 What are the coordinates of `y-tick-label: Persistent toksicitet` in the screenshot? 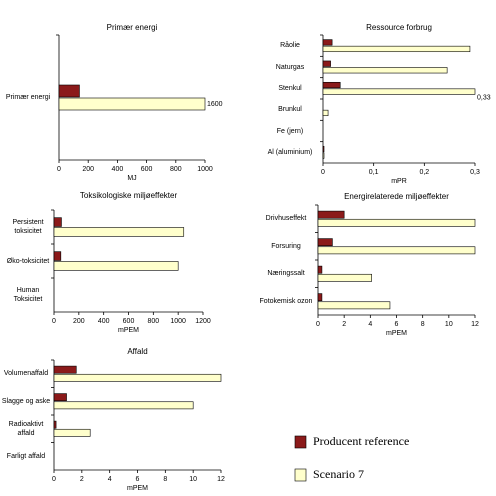 It's located at (28, 227).